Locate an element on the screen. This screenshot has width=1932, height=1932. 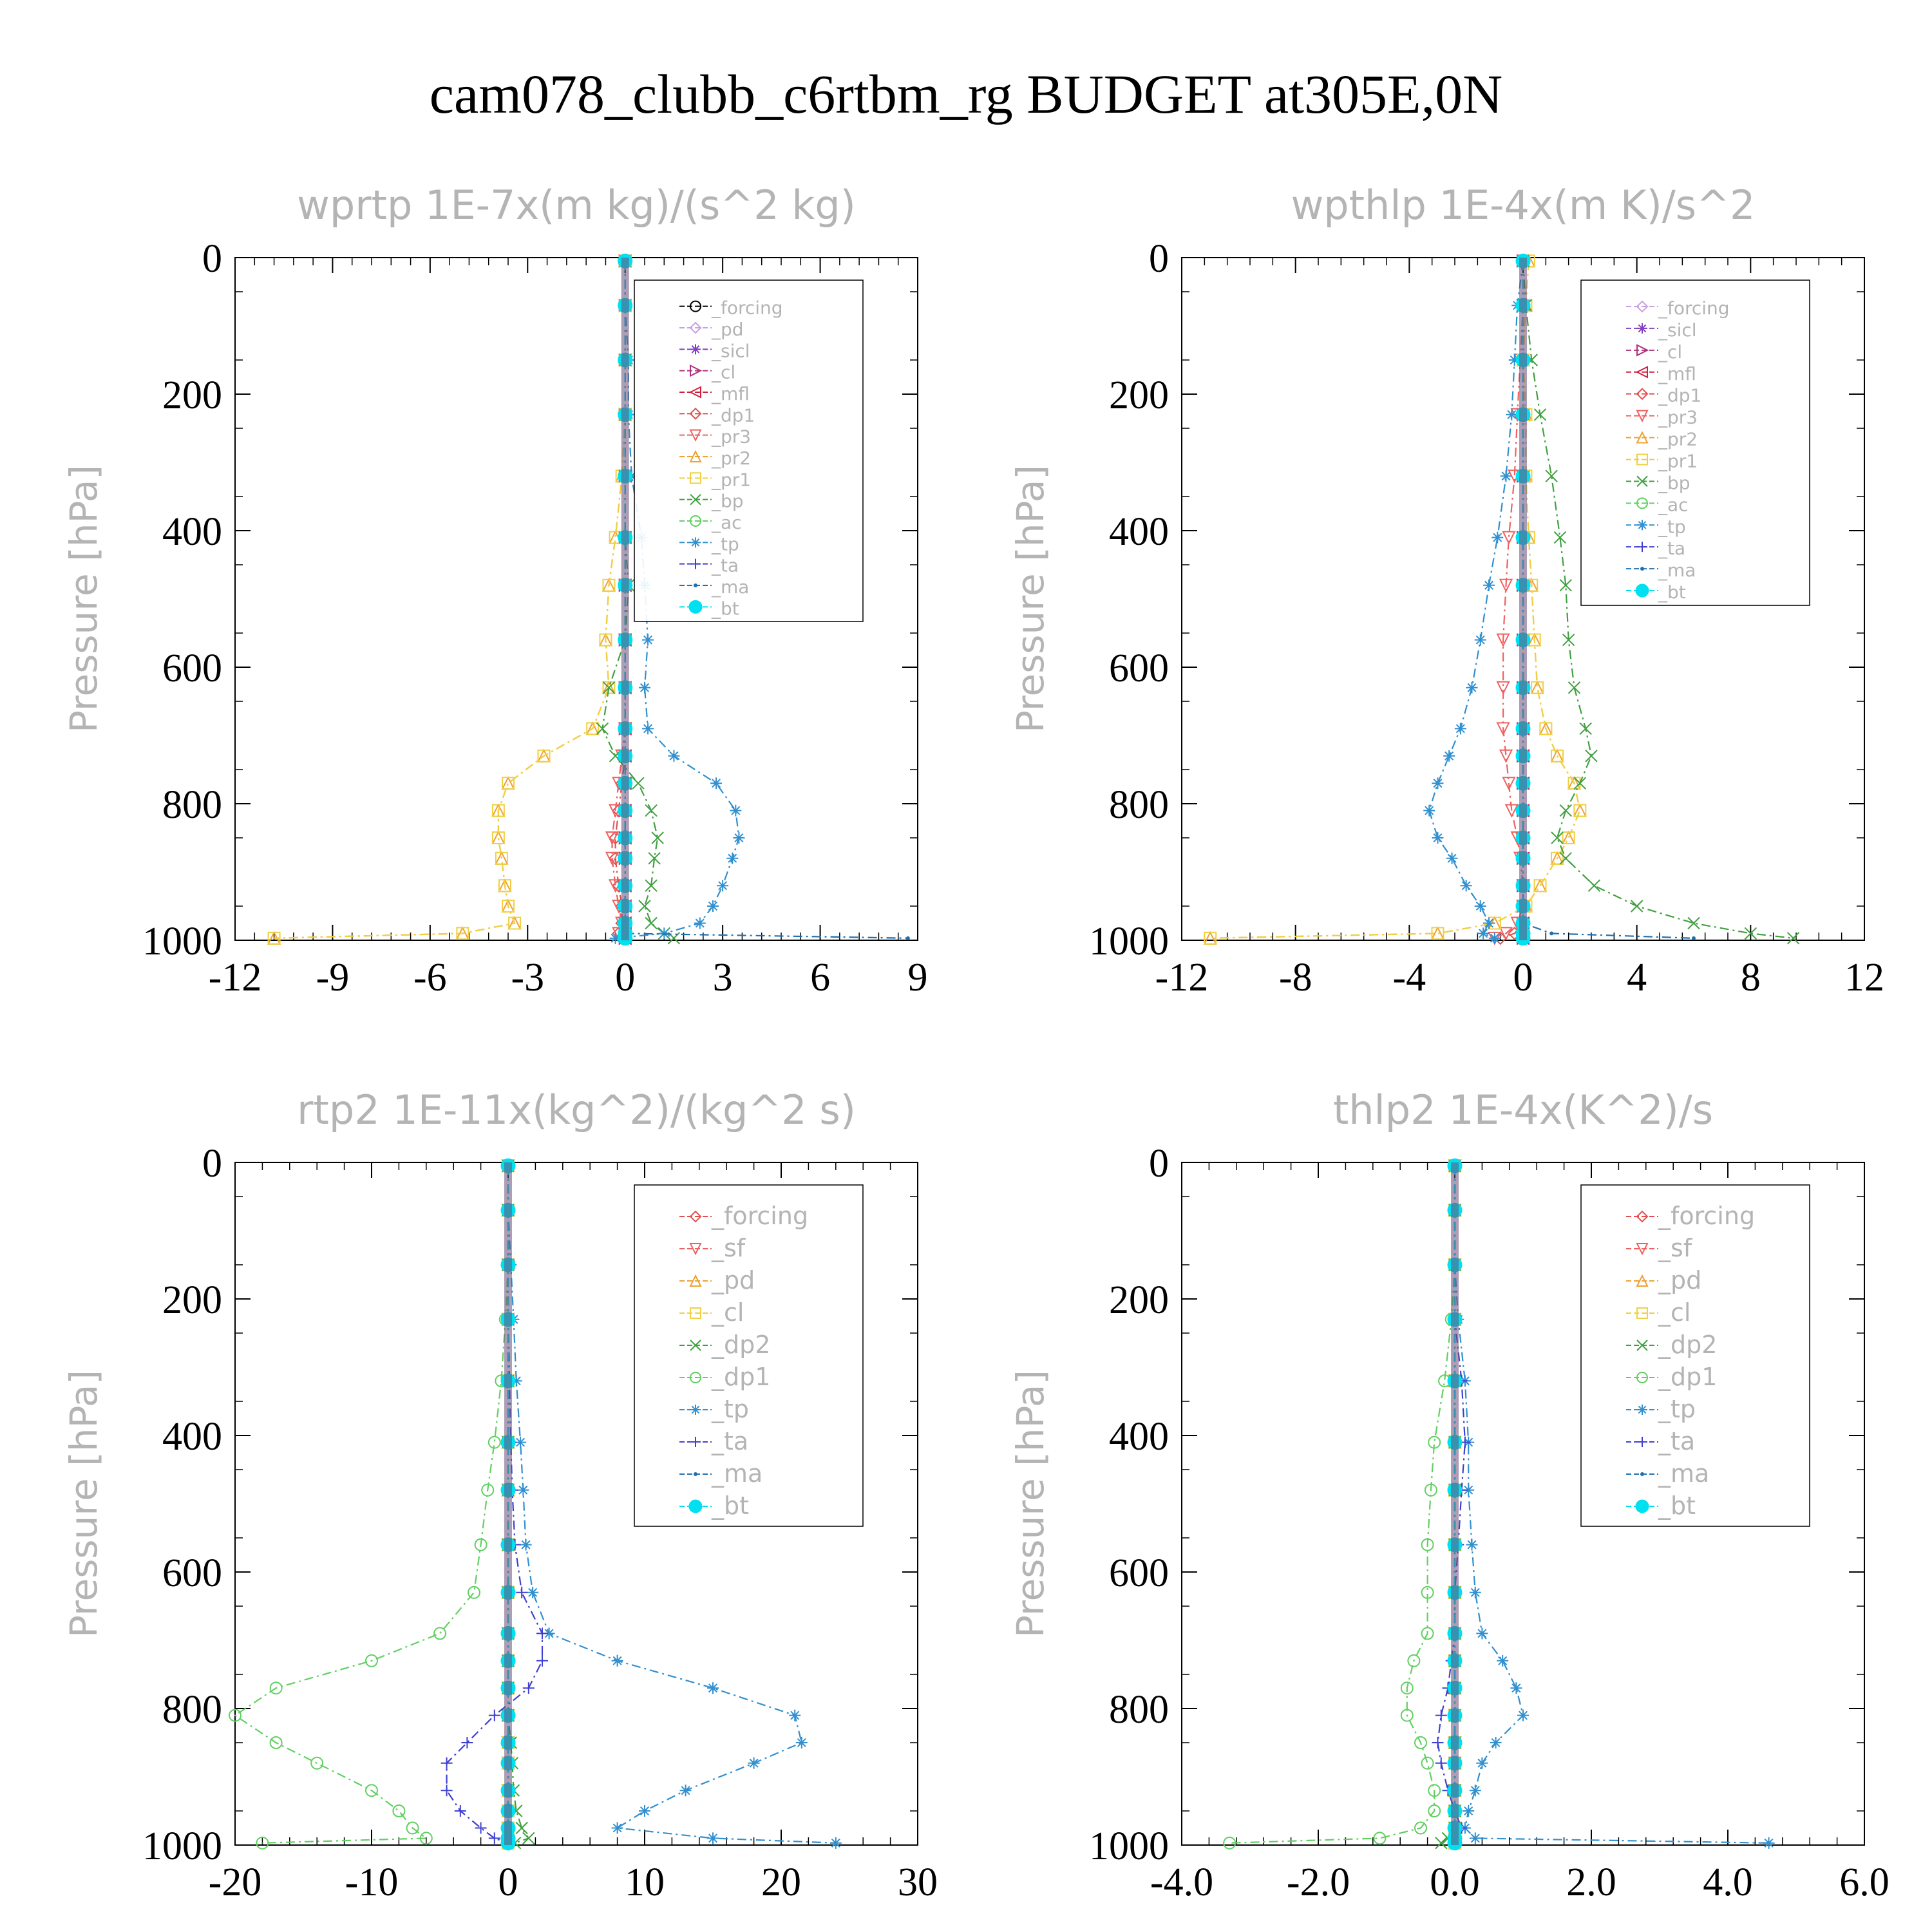
y-tick-label: 0 is located at coordinates (212, 259).